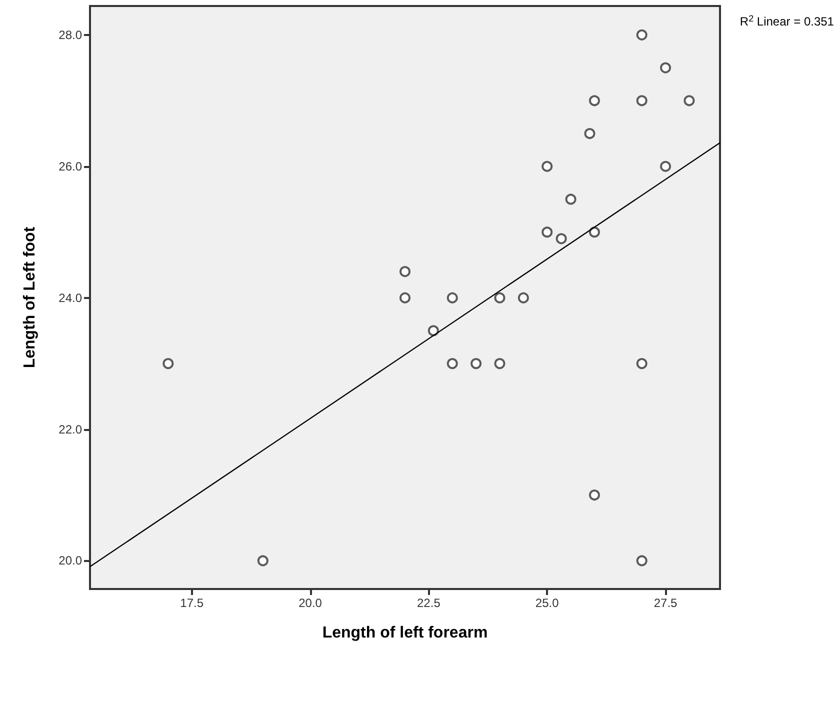 Image resolution: width=836 pixels, height=704 pixels. What do you see at coordinates (70, 561) in the screenshot?
I see `y-tick-label: 20.0` at bounding box center [70, 561].